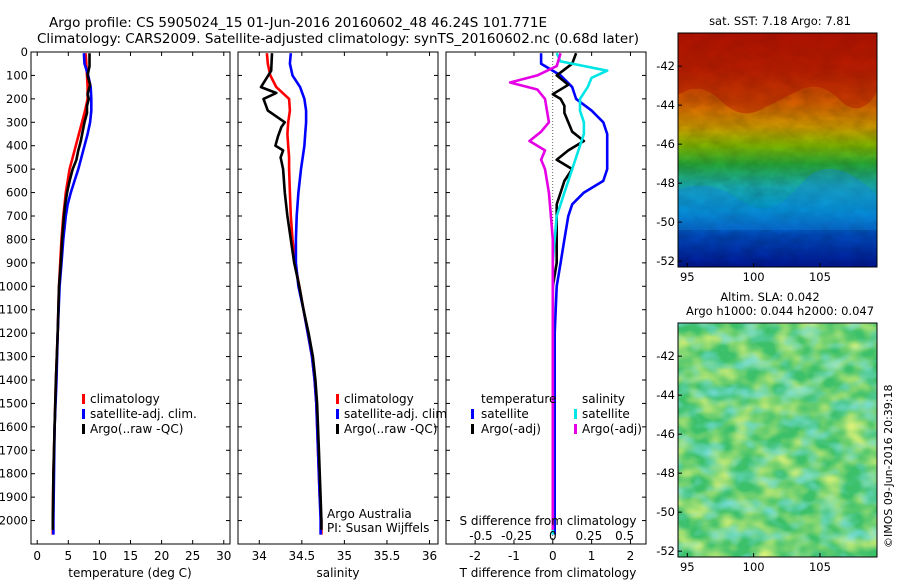 The image size is (900, 580). Describe the element at coordinates (14, 521) in the screenshot. I see `y-tick-label: 2000` at that location.